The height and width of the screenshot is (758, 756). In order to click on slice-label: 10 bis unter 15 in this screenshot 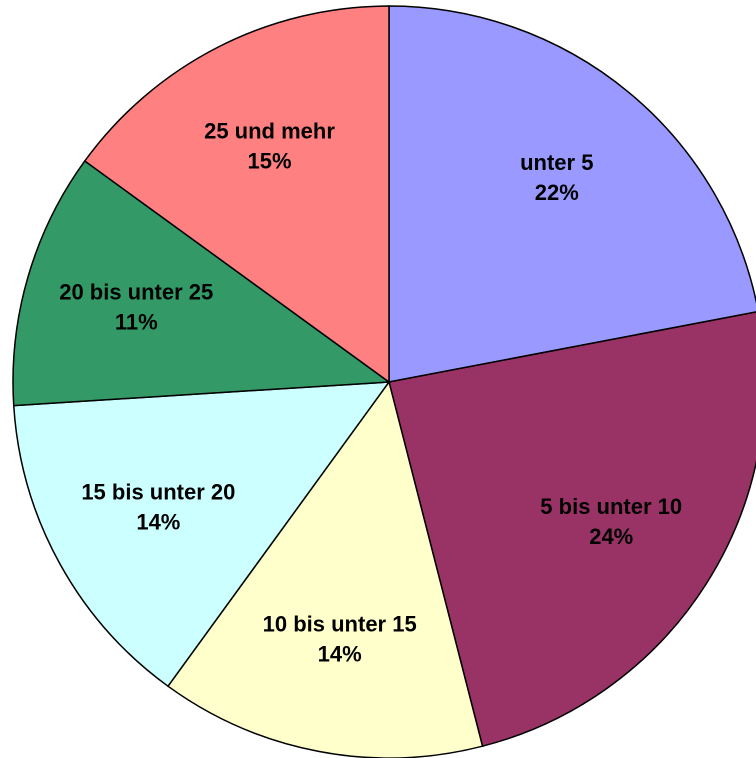, I will do `click(340, 623)`.